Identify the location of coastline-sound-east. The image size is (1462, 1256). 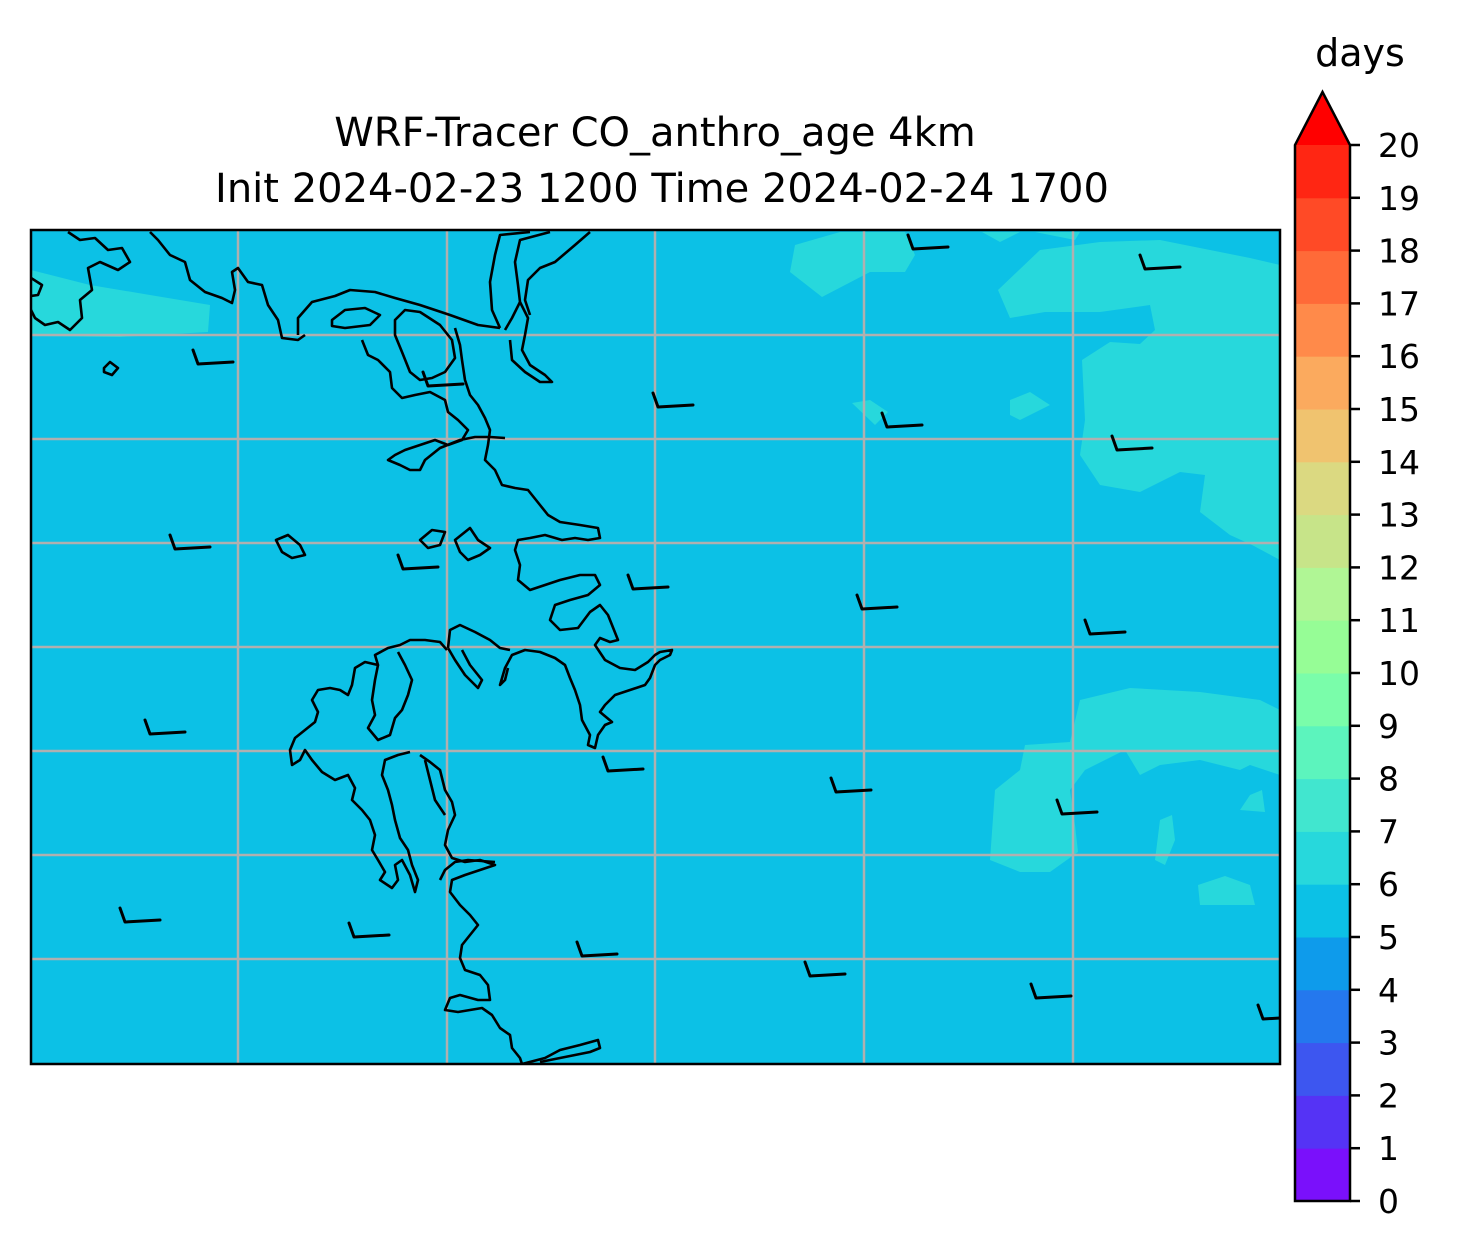
(509, 279).